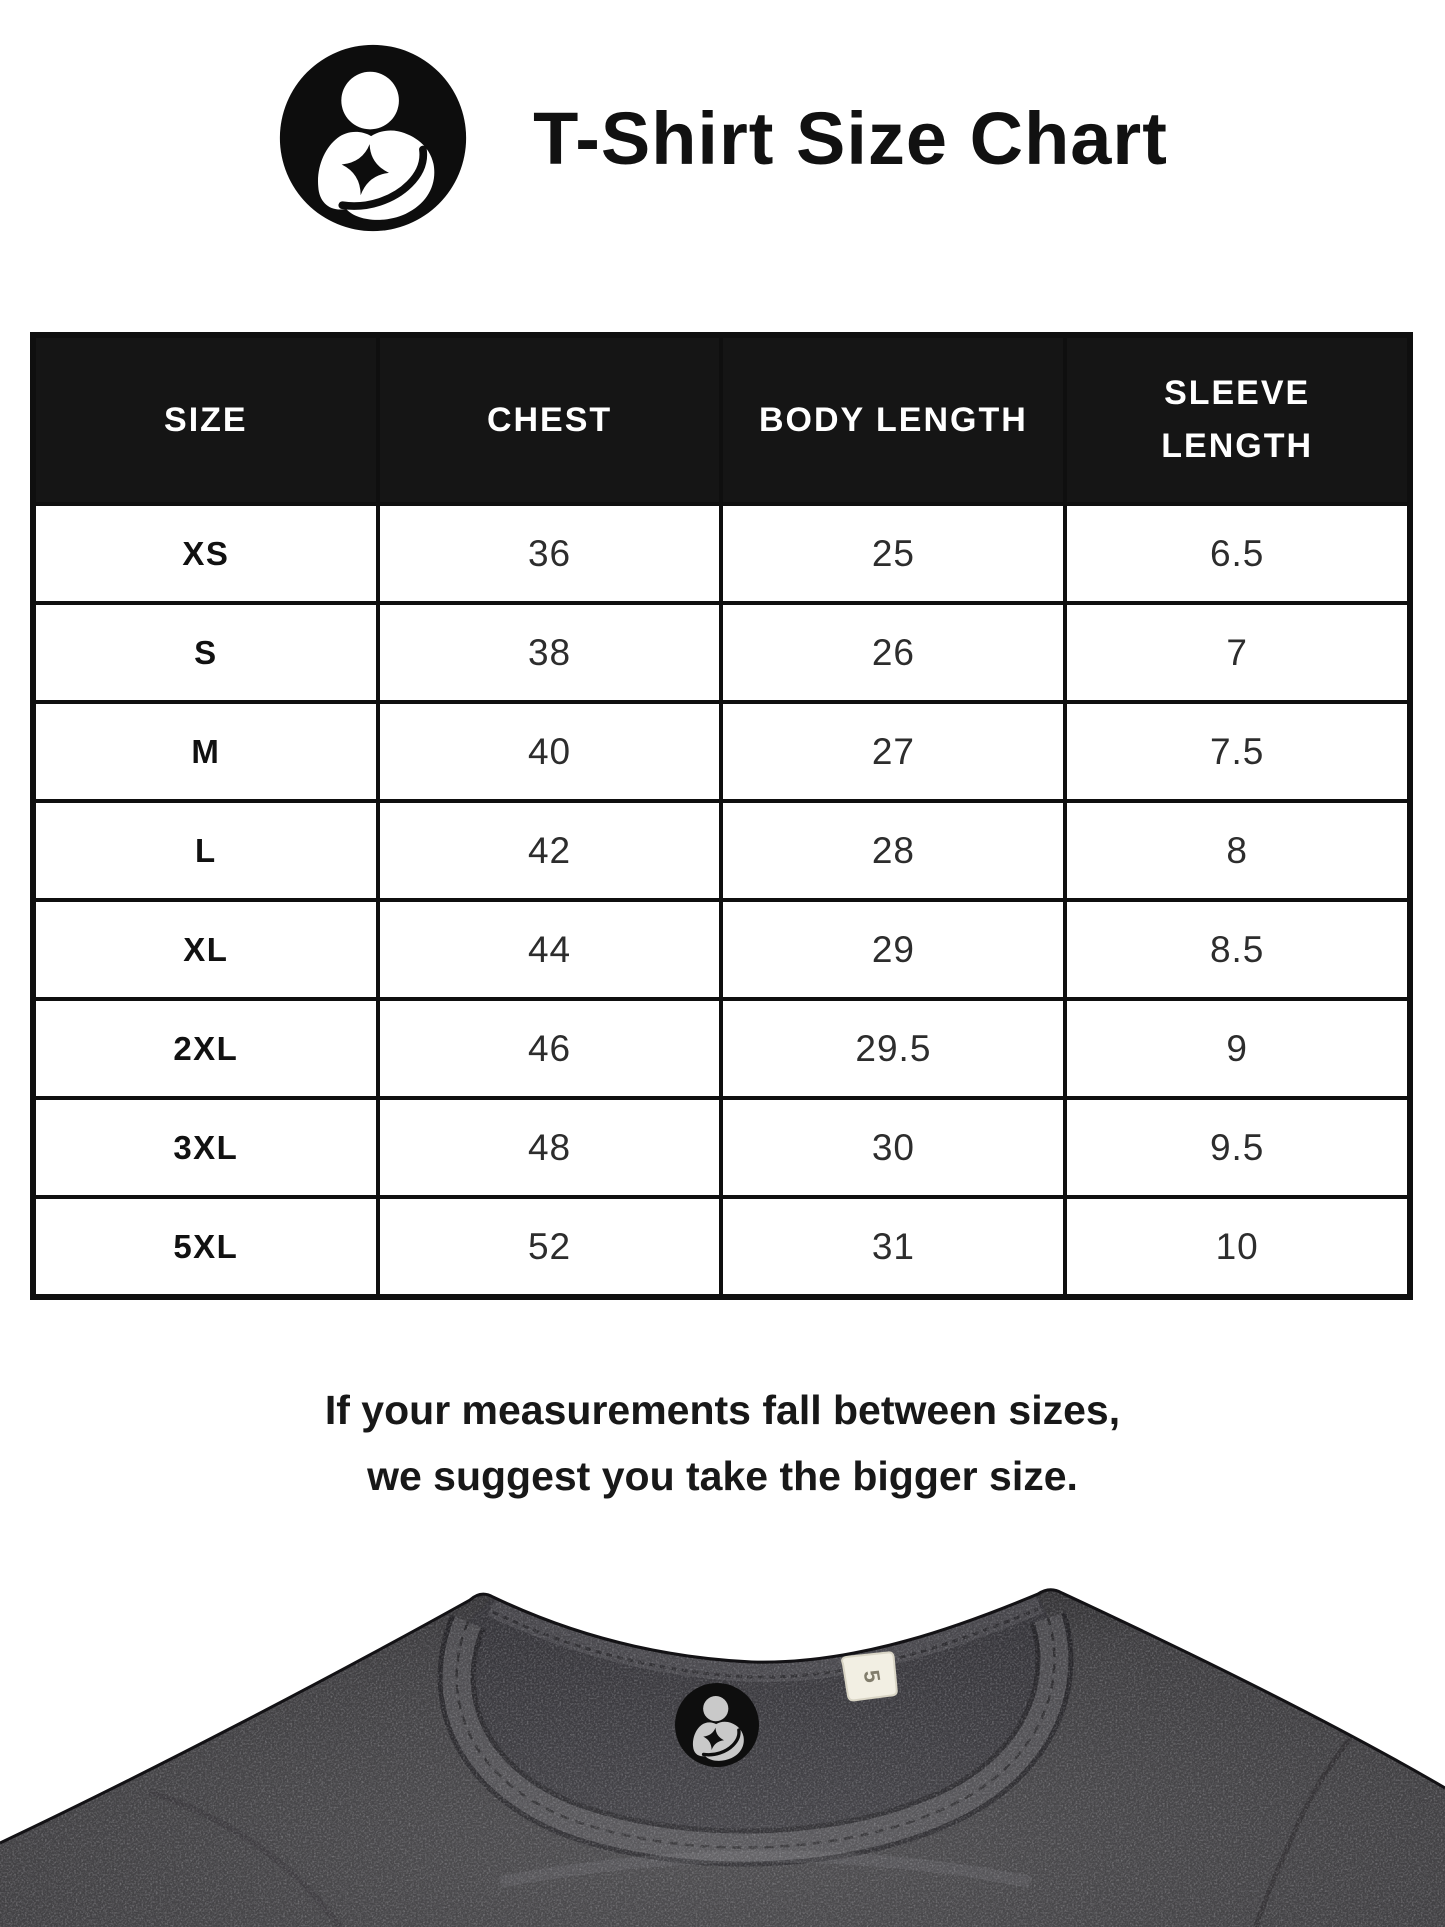  Describe the element at coordinates (205, 1147) in the screenshot. I see `size-cell: 3XL` at that location.